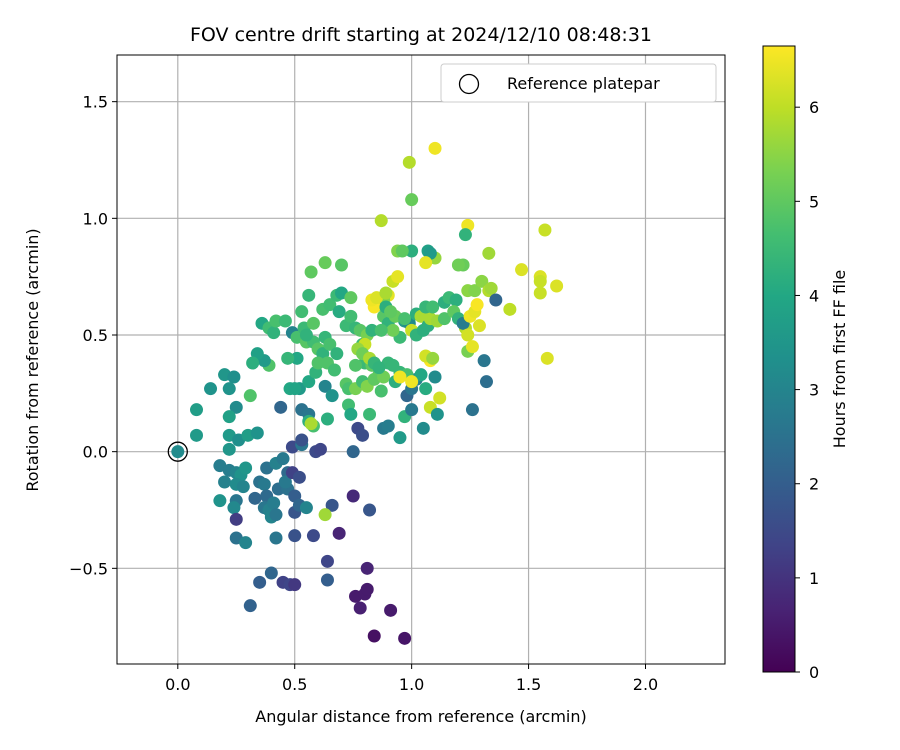 The width and height of the screenshot is (900, 750). What do you see at coordinates (420, 716) in the screenshot?
I see `x-axis-label: Angular distance from reference (arcmin)` at bounding box center [420, 716].